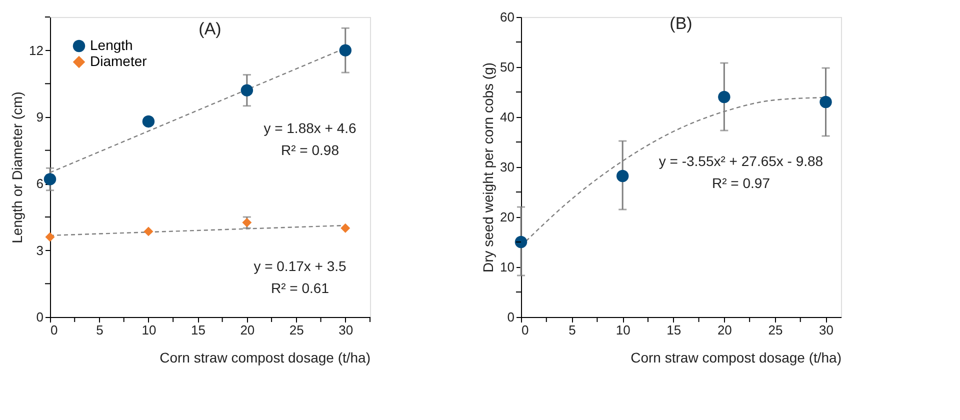  Describe the element at coordinates (40, 117) in the screenshot. I see `y-tick-label: 9` at that location.